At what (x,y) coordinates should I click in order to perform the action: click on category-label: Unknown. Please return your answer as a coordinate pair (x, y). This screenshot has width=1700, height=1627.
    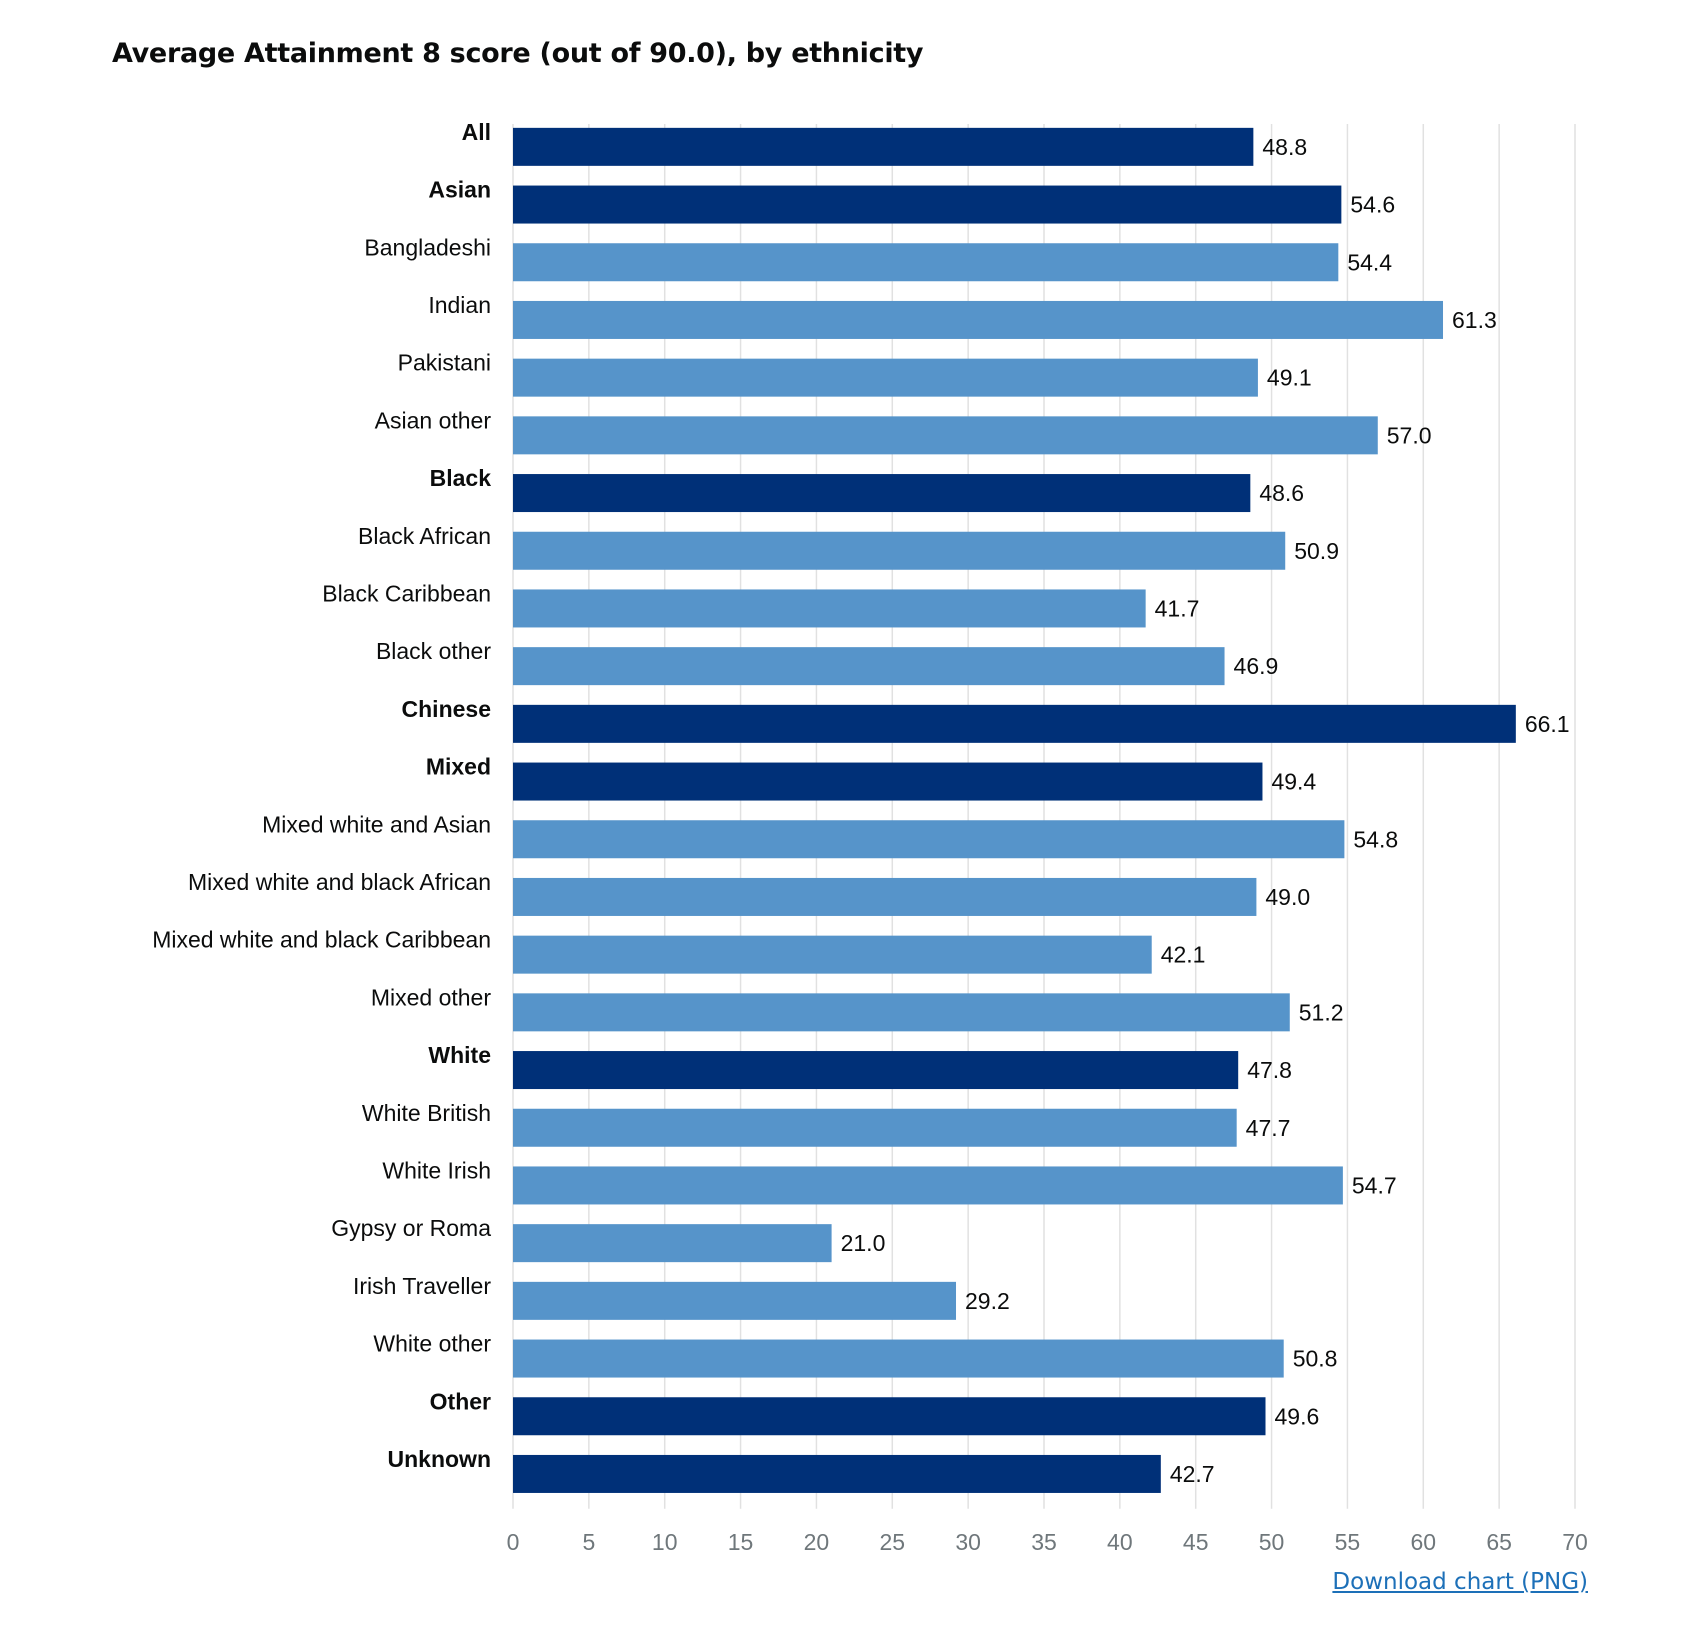
    Looking at the image, I should click on (440, 1459).